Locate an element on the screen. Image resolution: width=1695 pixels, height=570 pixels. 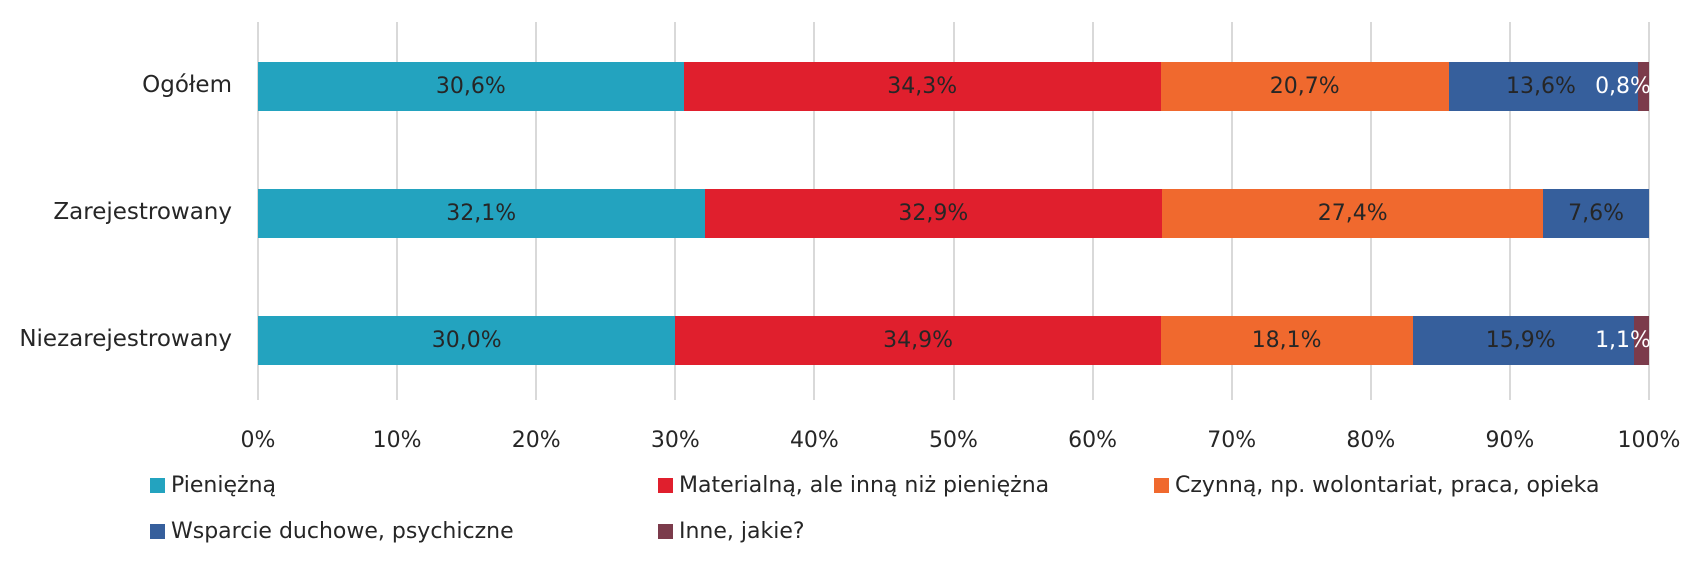
bar-ogolem: 30,6% 34,3% 20,7% 13,6% 0,8% is located at coordinates (954, 86).